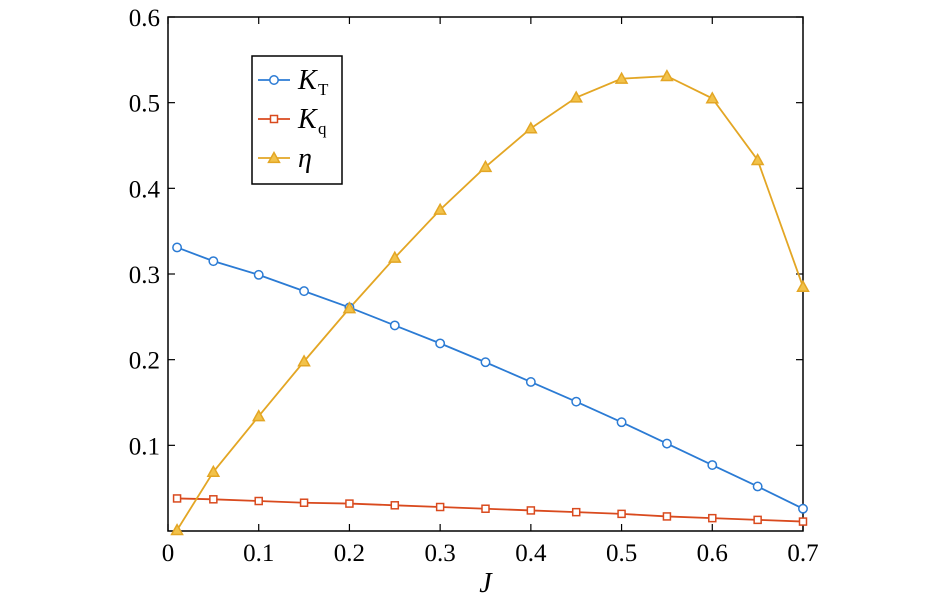  I want to click on legend-box, so click(297, 120).